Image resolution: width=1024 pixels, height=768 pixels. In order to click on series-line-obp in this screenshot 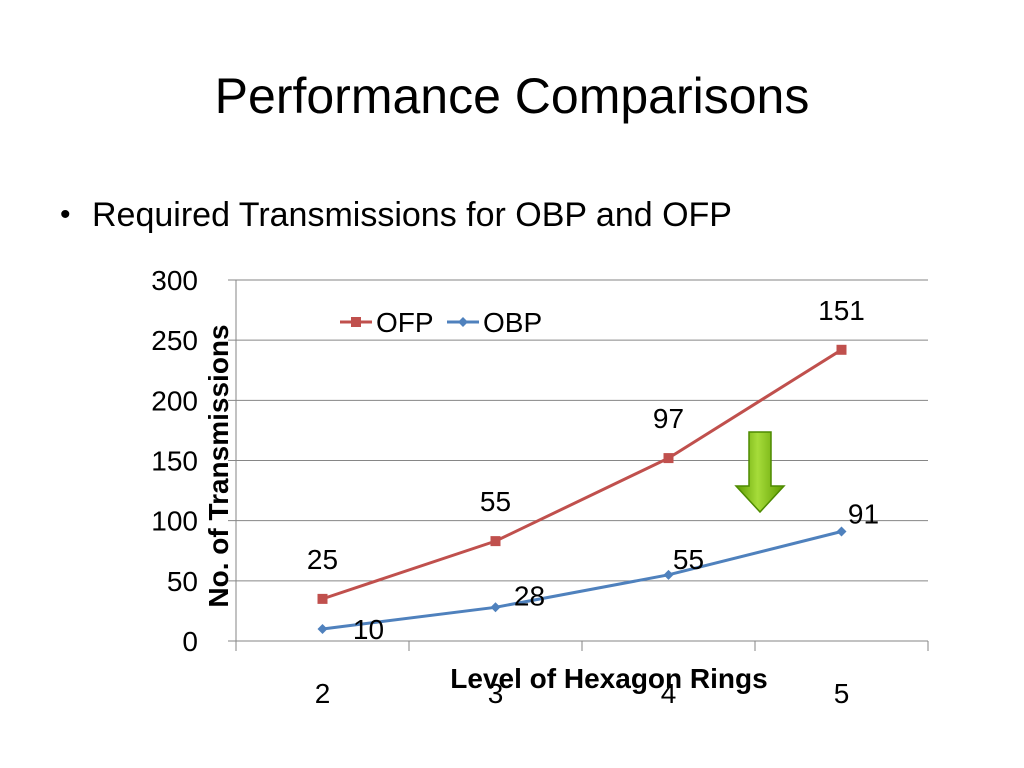, I will do `click(582, 580)`.